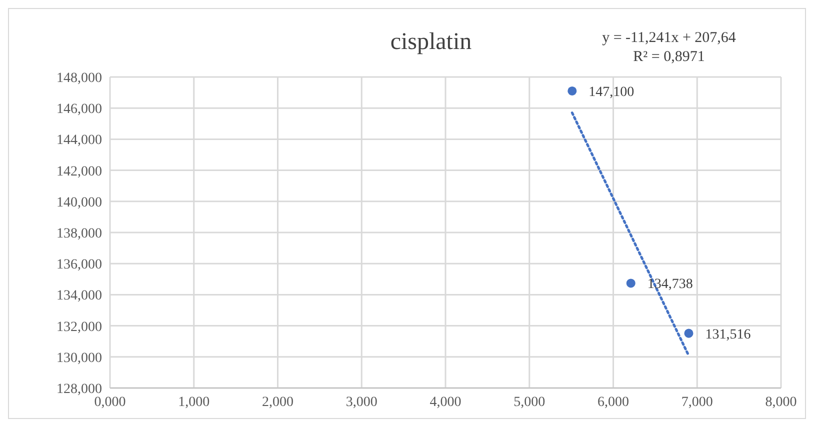 The image size is (814, 427). Describe the element at coordinates (79, 358) in the screenshot. I see `y-tick-label: 130,000` at that location.